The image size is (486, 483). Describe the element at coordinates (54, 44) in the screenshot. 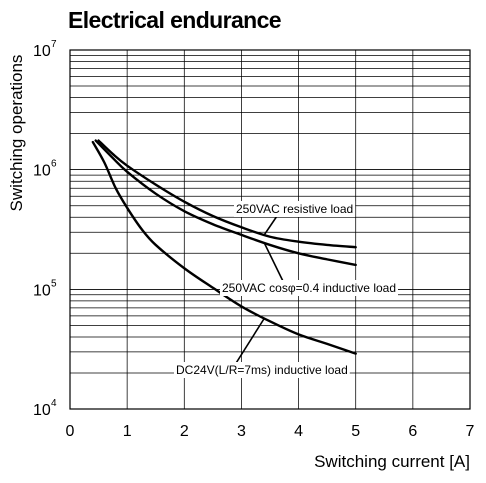

I see `y-tick-exponent: 7` at that location.